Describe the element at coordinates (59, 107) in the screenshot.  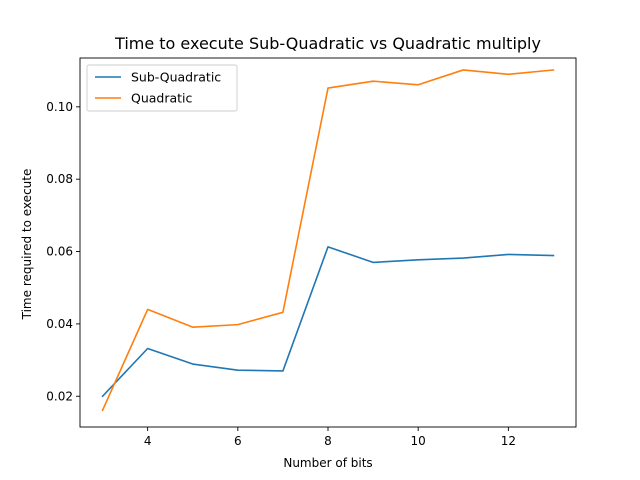
I see `y-tick-label: 0.10` at that location.